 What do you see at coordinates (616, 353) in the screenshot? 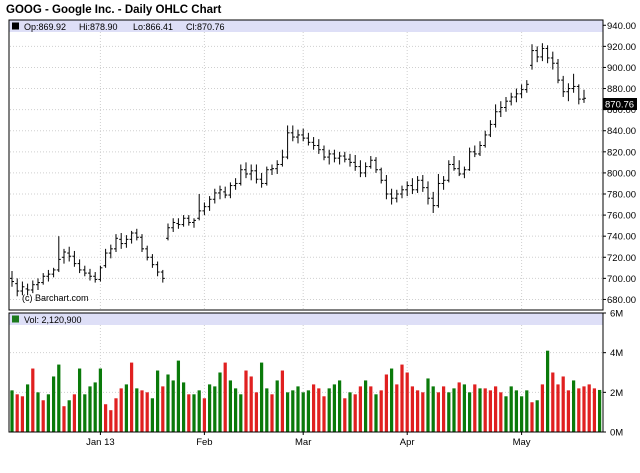
I see `volume-tick-label: 4M` at bounding box center [616, 353].